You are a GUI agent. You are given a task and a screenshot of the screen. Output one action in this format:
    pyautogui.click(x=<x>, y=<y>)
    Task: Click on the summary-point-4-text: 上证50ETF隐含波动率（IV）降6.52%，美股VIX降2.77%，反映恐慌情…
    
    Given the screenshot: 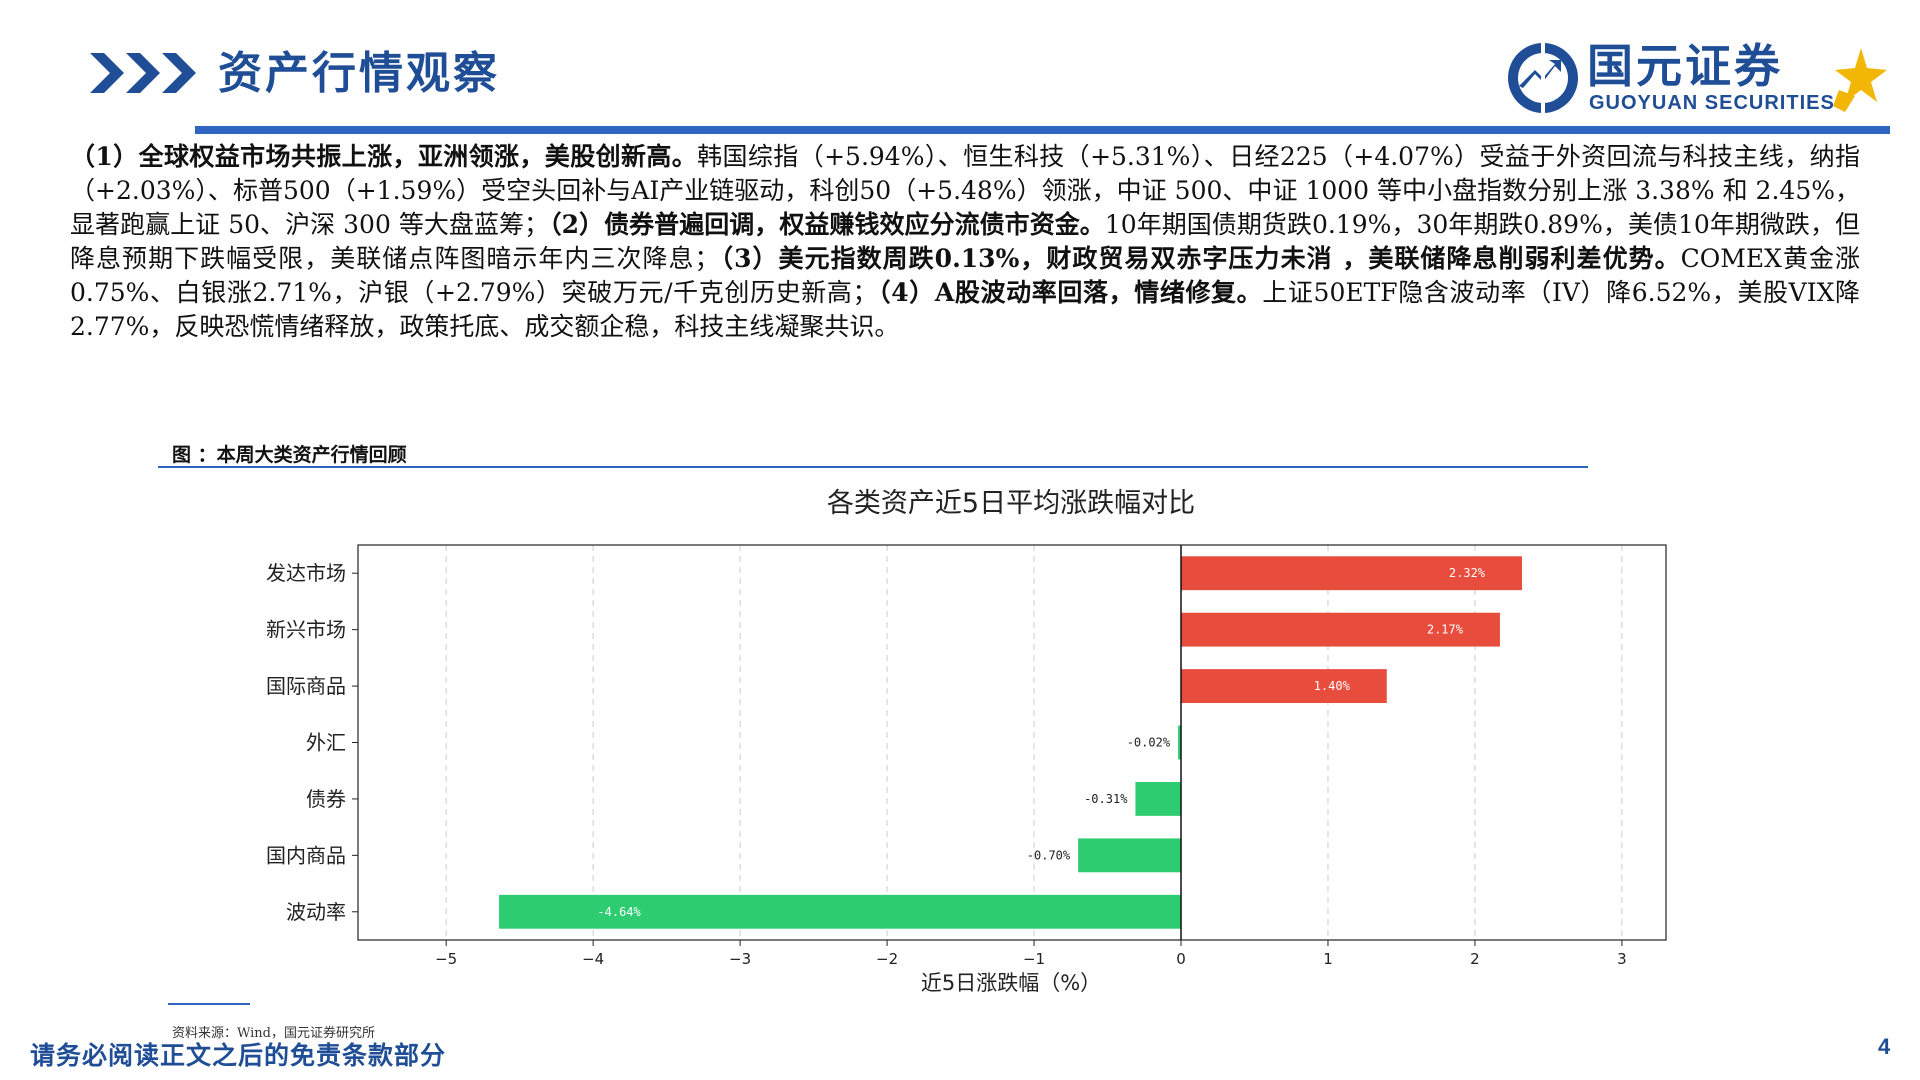 What is the action you would take?
    pyautogui.click(x=965, y=309)
    